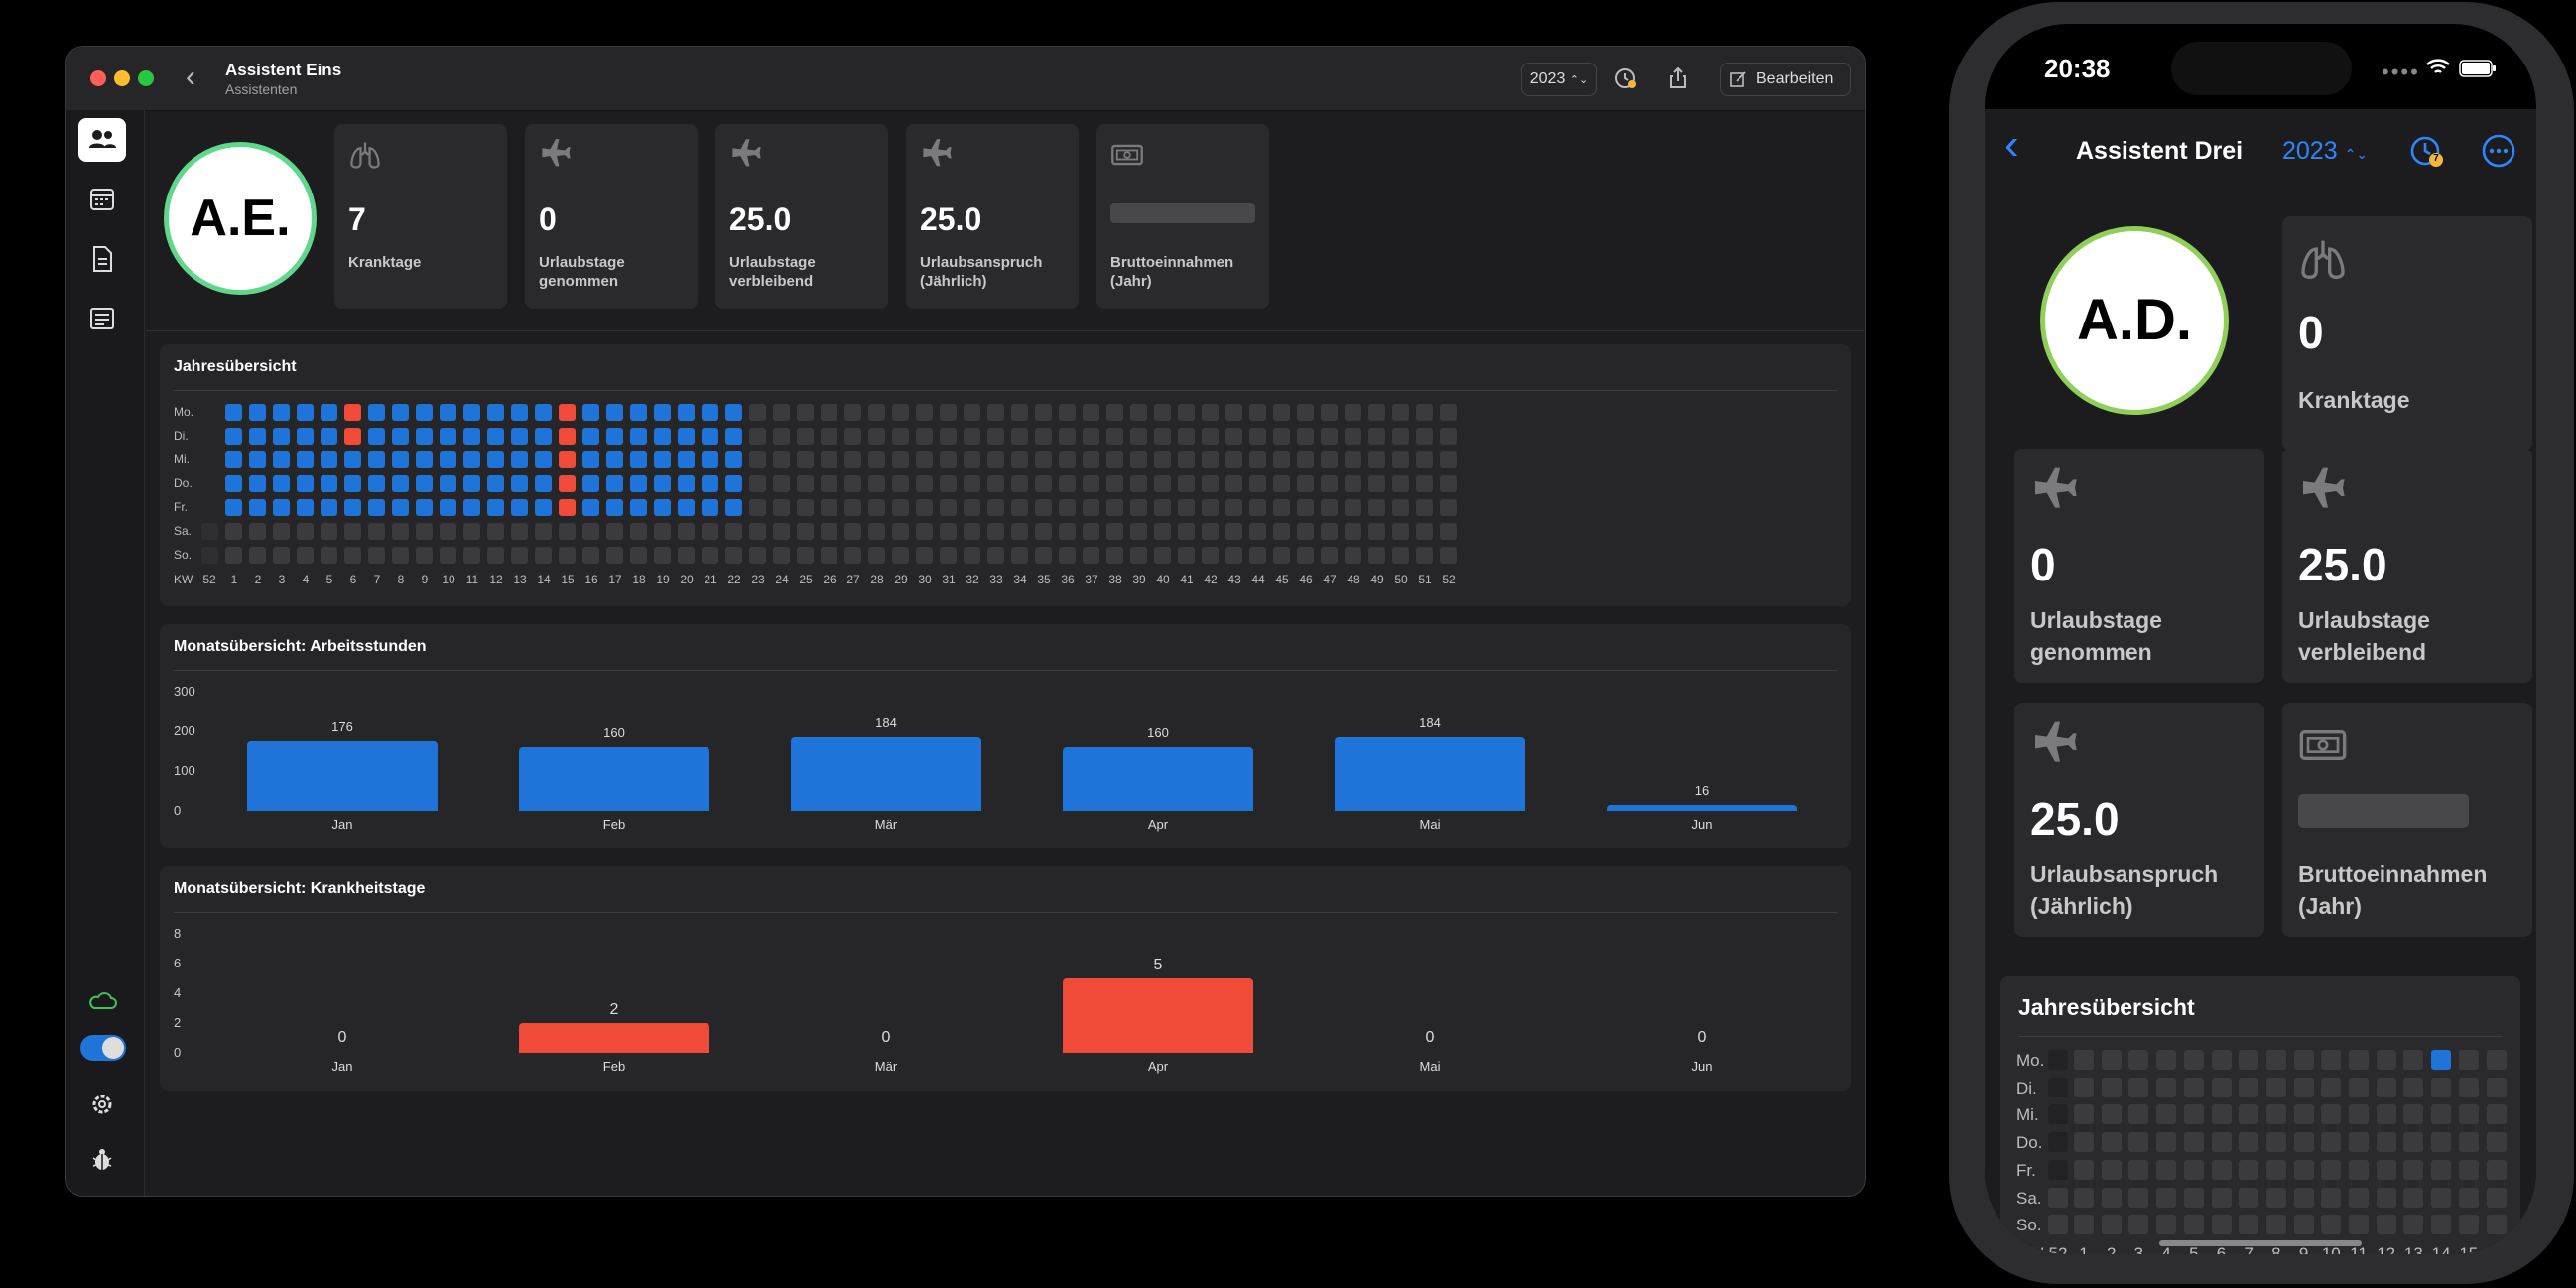 Image resolution: width=2576 pixels, height=1288 pixels. Describe the element at coordinates (102, 200) in the screenshot. I see `sidebar-item-calendar` at that location.